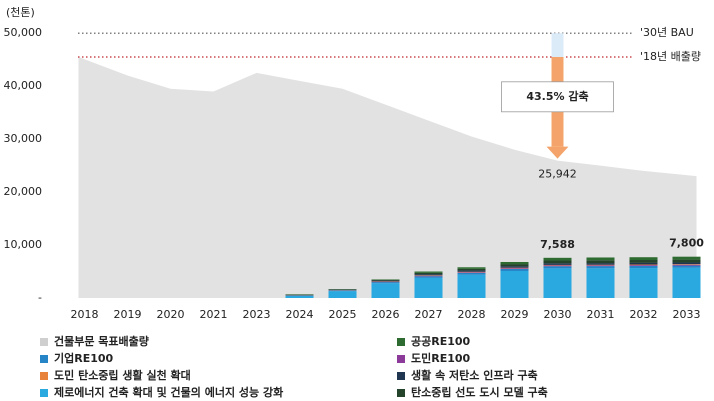 The image size is (714, 401). What do you see at coordinates (472, 314) in the screenshot?
I see `x-tick-label: 2028` at bounding box center [472, 314].